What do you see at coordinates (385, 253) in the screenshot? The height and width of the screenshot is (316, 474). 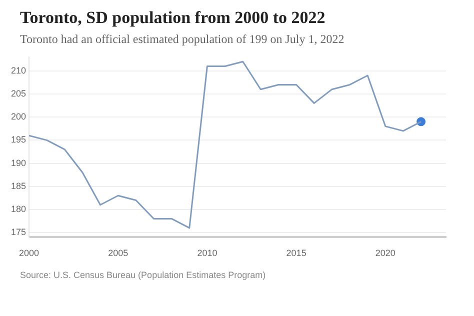 I see `x-tick-label: 2020` at bounding box center [385, 253].